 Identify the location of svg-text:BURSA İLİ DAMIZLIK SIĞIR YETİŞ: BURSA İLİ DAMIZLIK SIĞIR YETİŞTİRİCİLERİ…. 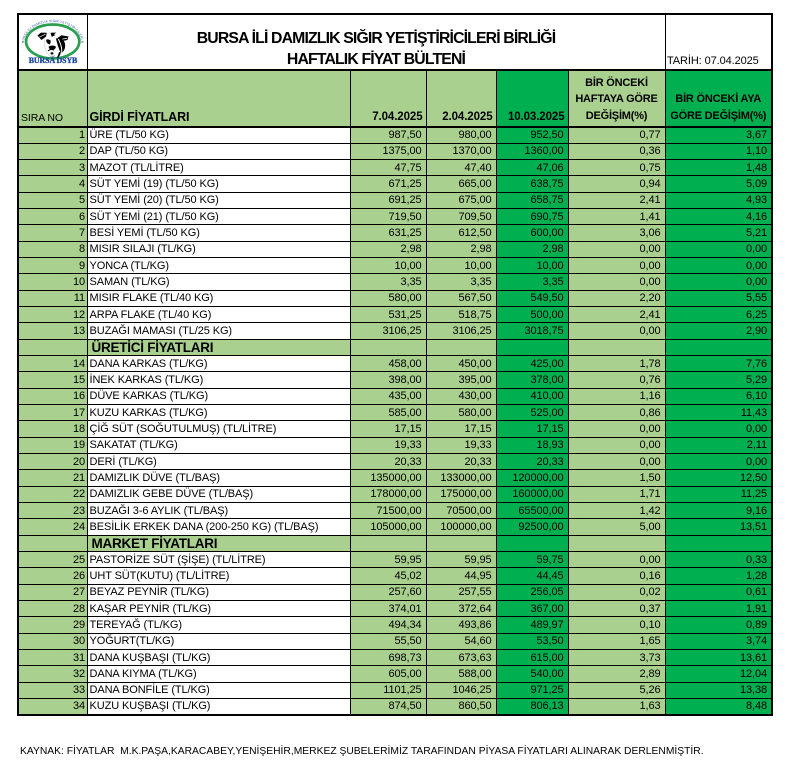
(53, 30).